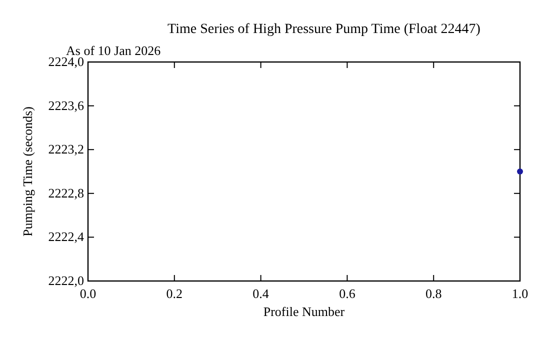 Image resolution: width=544 pixels, height=338 pixels. I want to click on chart-title: Time Series of High Pressure Pump Time (Float 22447), so click(324, 29).